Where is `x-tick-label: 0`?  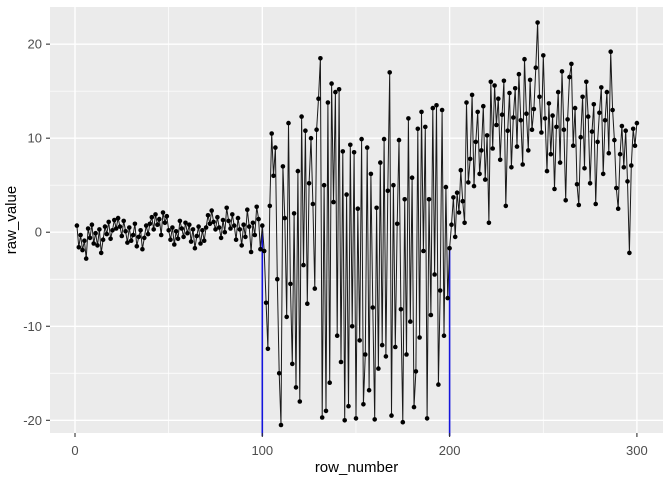
x-tick-label: 0 is located at coordinates (74, 450).